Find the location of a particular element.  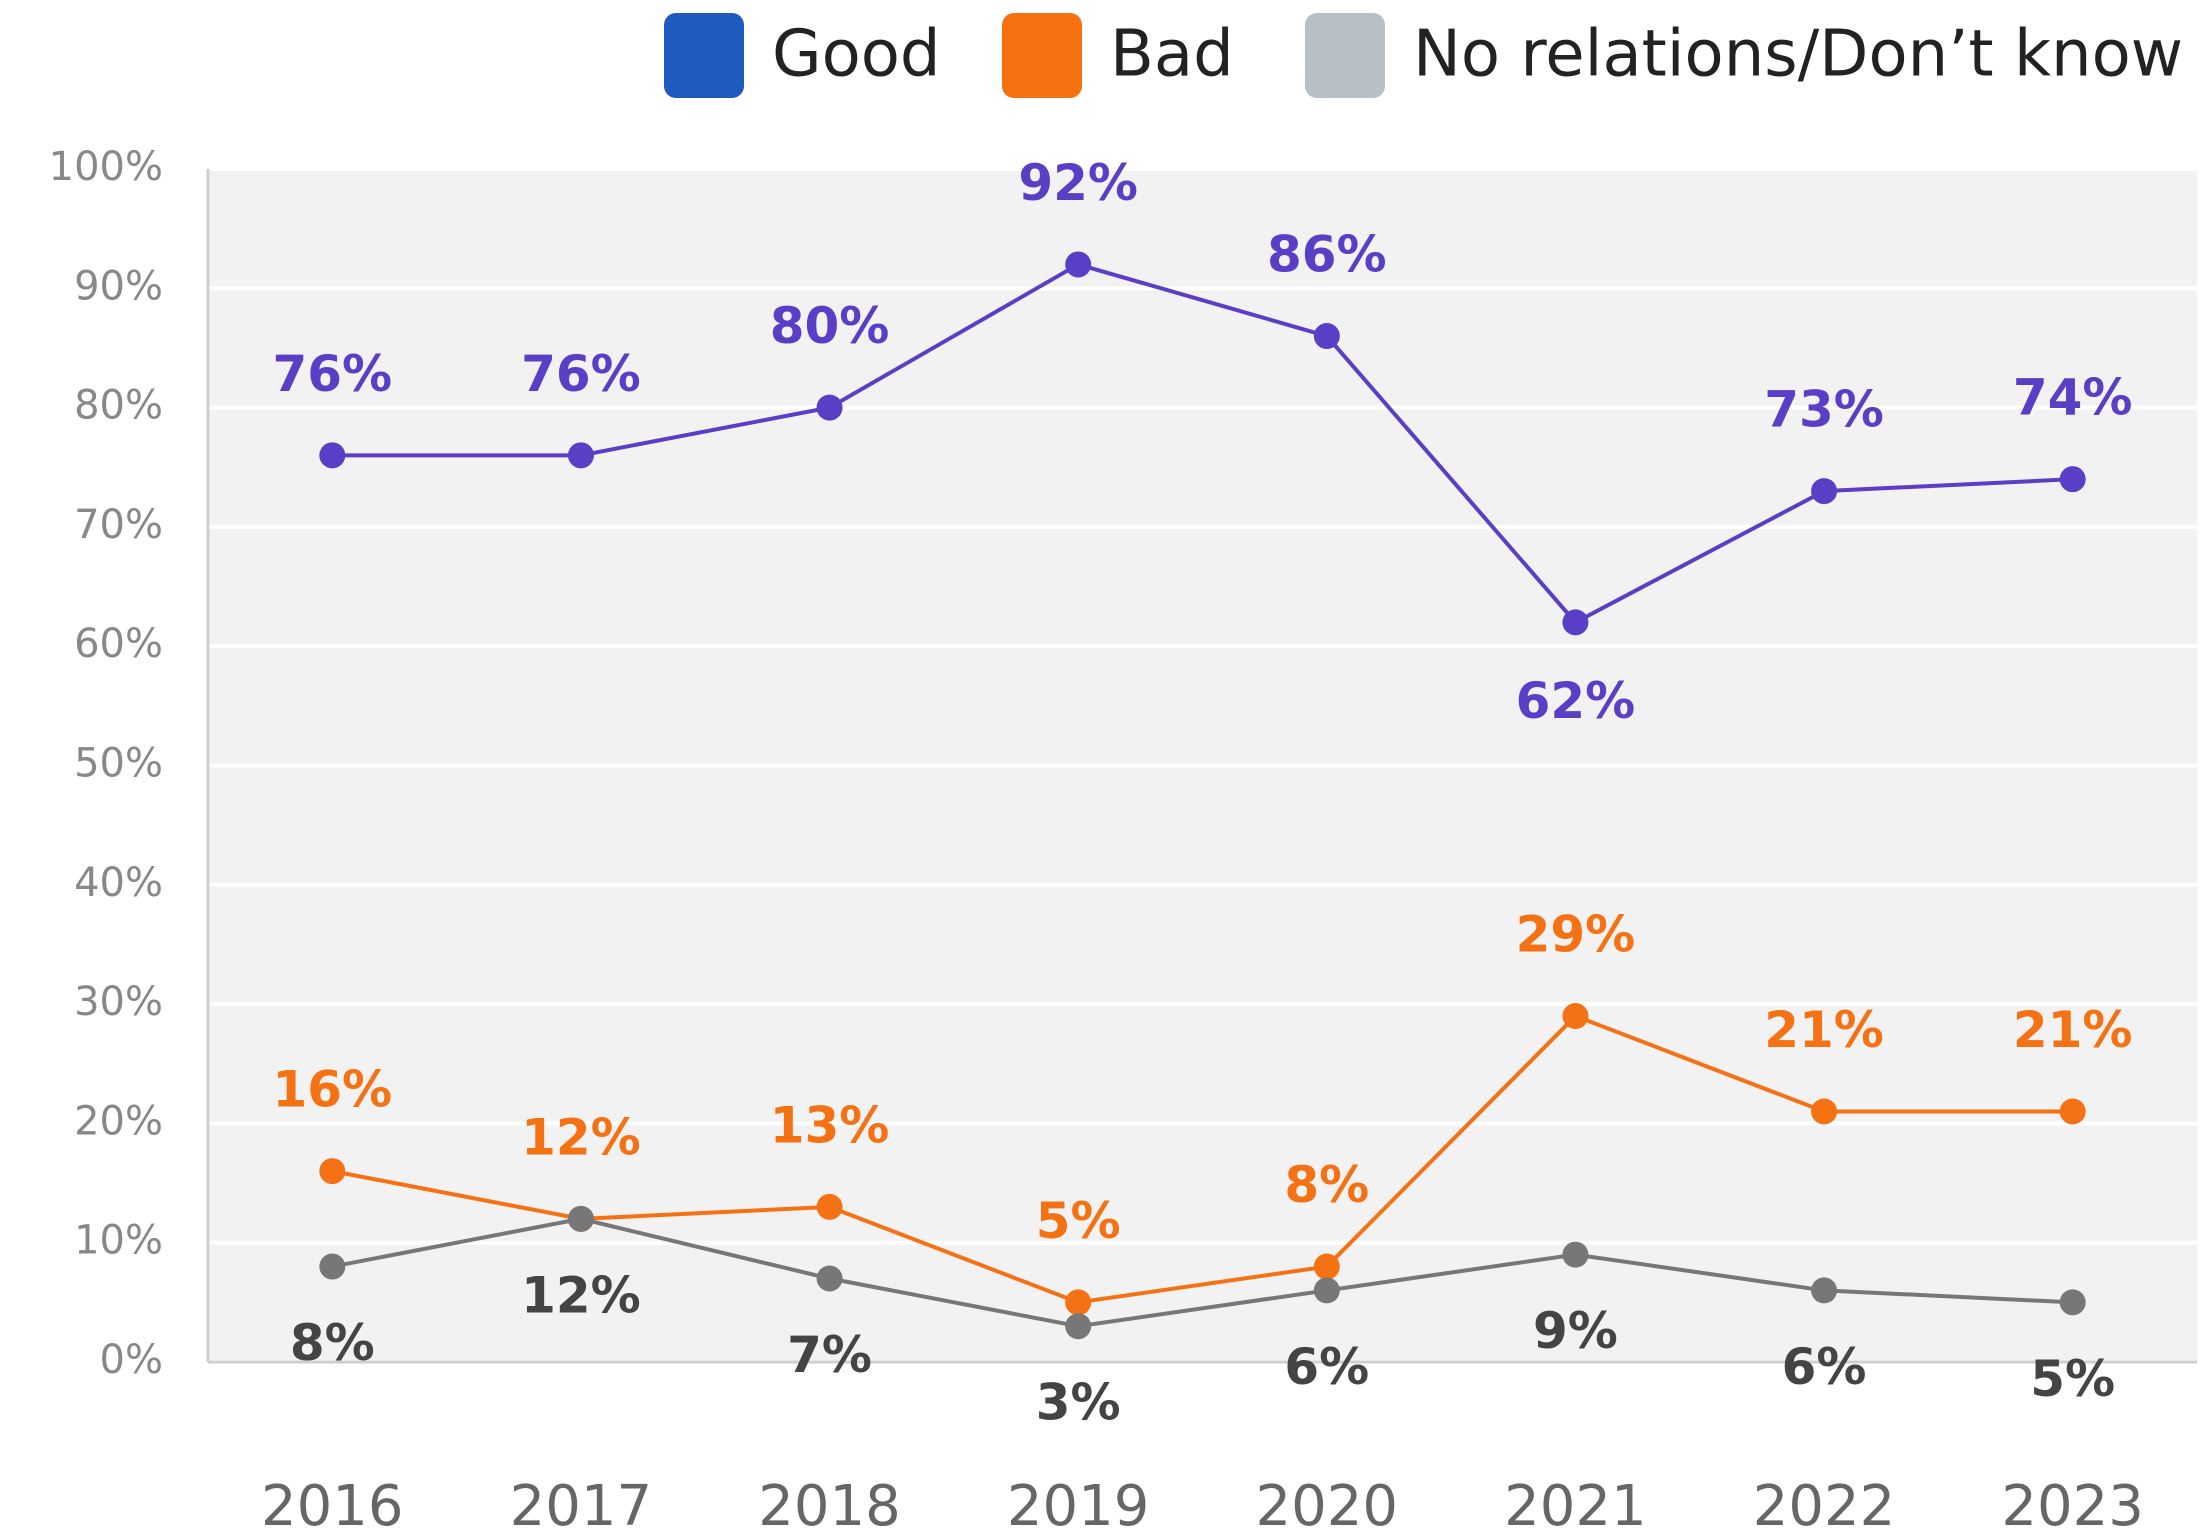

x-tick-label: 2016 is located at coordinates (332, 1505).